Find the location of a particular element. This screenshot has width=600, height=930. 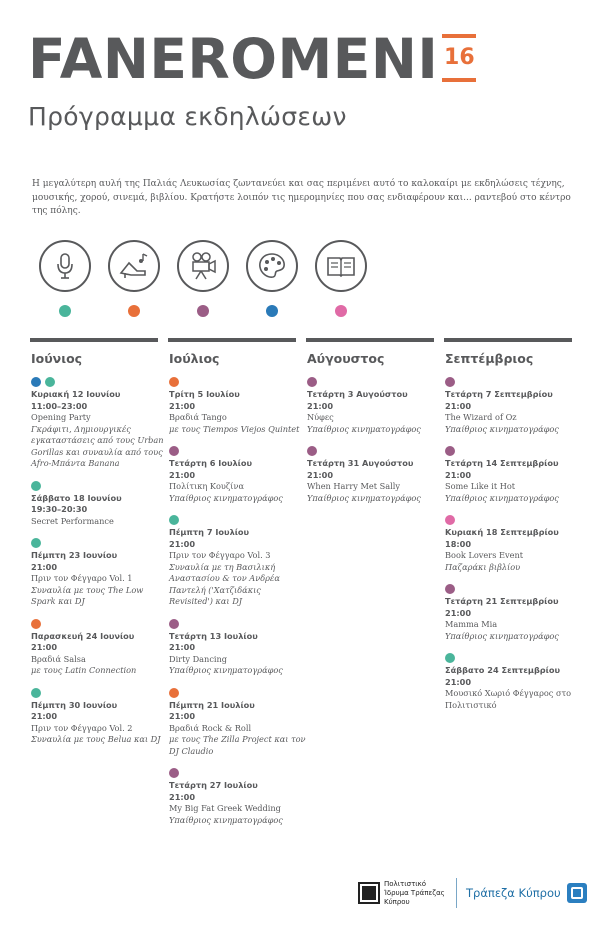

category-books is located at coordinates (340, 278).